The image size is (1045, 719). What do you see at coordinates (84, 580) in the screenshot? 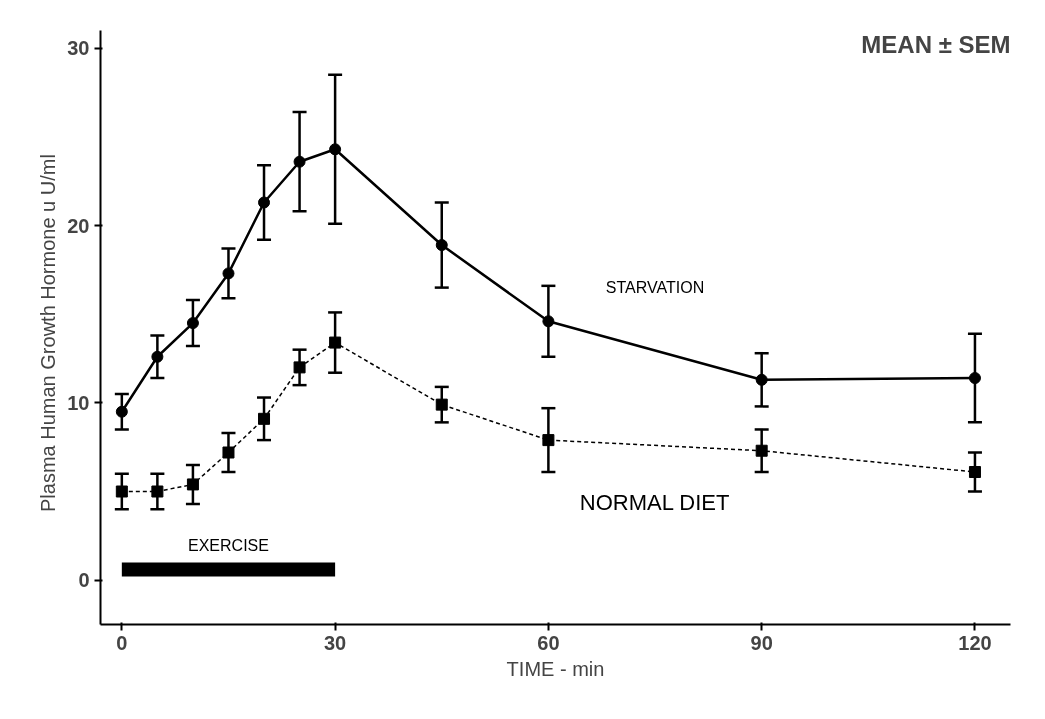
I see `y-tick-label: 0` at bounding box center [84, 580].